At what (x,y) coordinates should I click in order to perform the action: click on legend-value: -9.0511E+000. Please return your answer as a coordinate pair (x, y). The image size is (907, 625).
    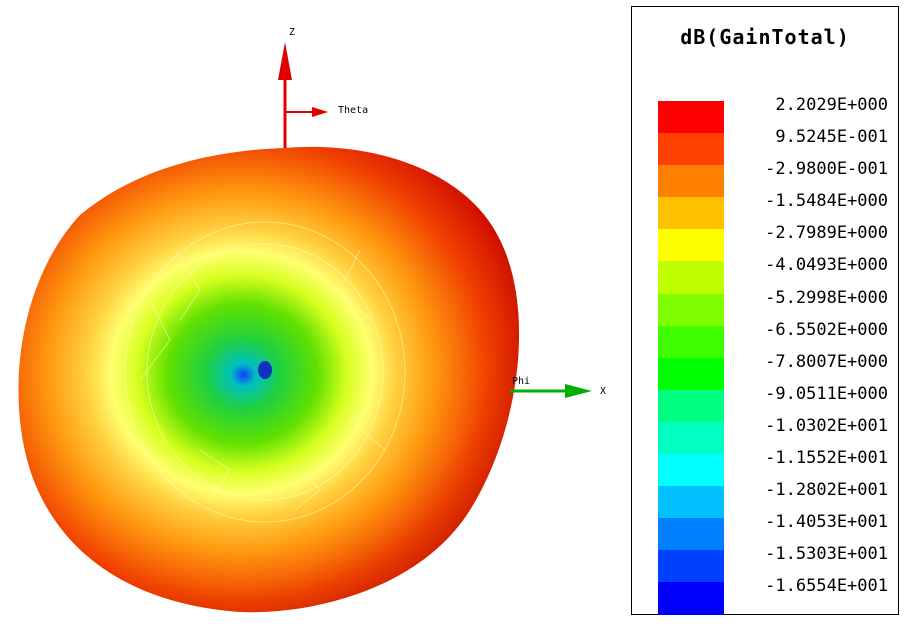
    Looking at the image, I should click on (826, 393).